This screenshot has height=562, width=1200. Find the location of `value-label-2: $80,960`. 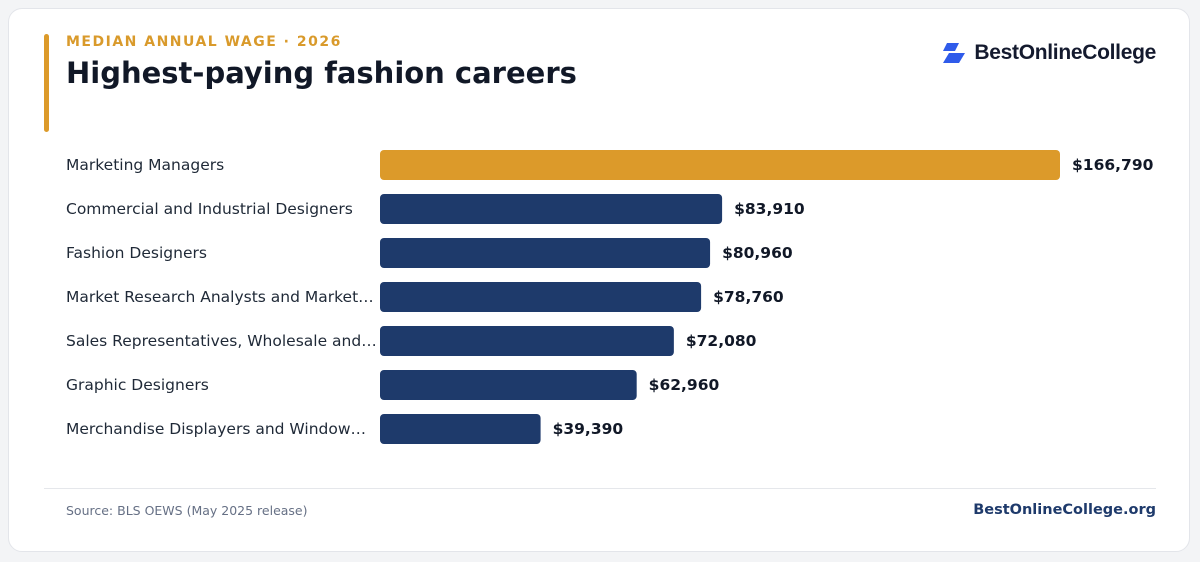

value-label-2: $80,960 is located at coordinates (757, 253).